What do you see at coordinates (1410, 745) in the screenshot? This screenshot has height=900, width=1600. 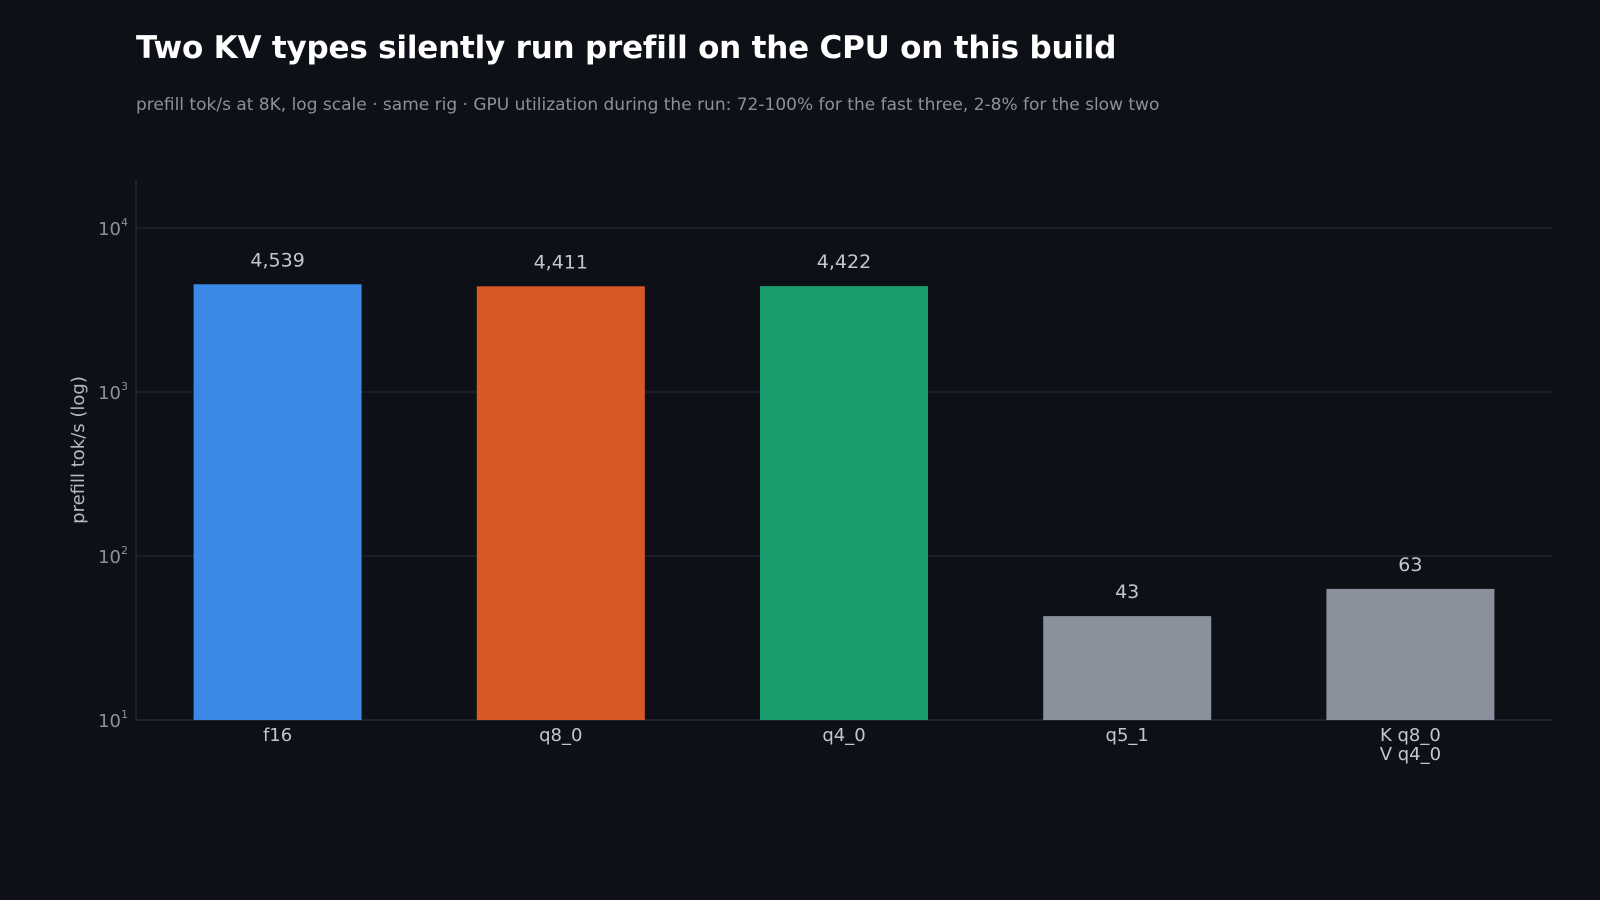 I see `x-tick-label: K q8_0 V q4_0` at bounding box center [1410, 745].